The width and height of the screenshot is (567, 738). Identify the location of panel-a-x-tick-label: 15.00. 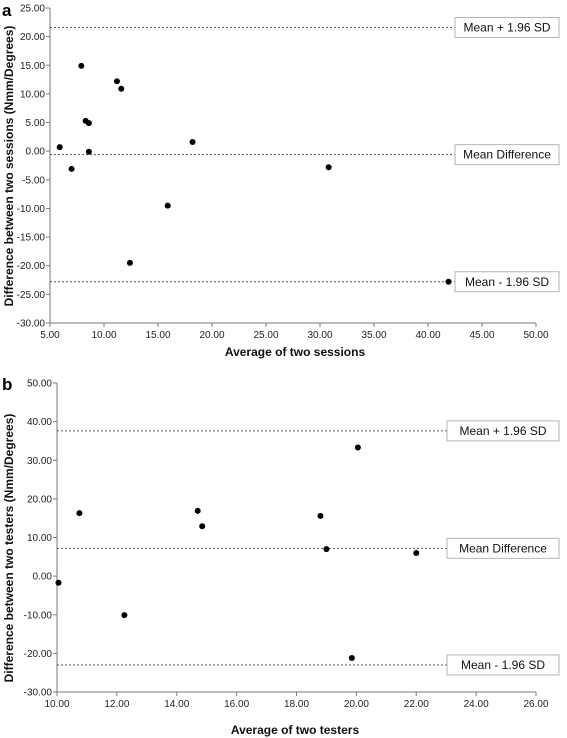
(157, 335).